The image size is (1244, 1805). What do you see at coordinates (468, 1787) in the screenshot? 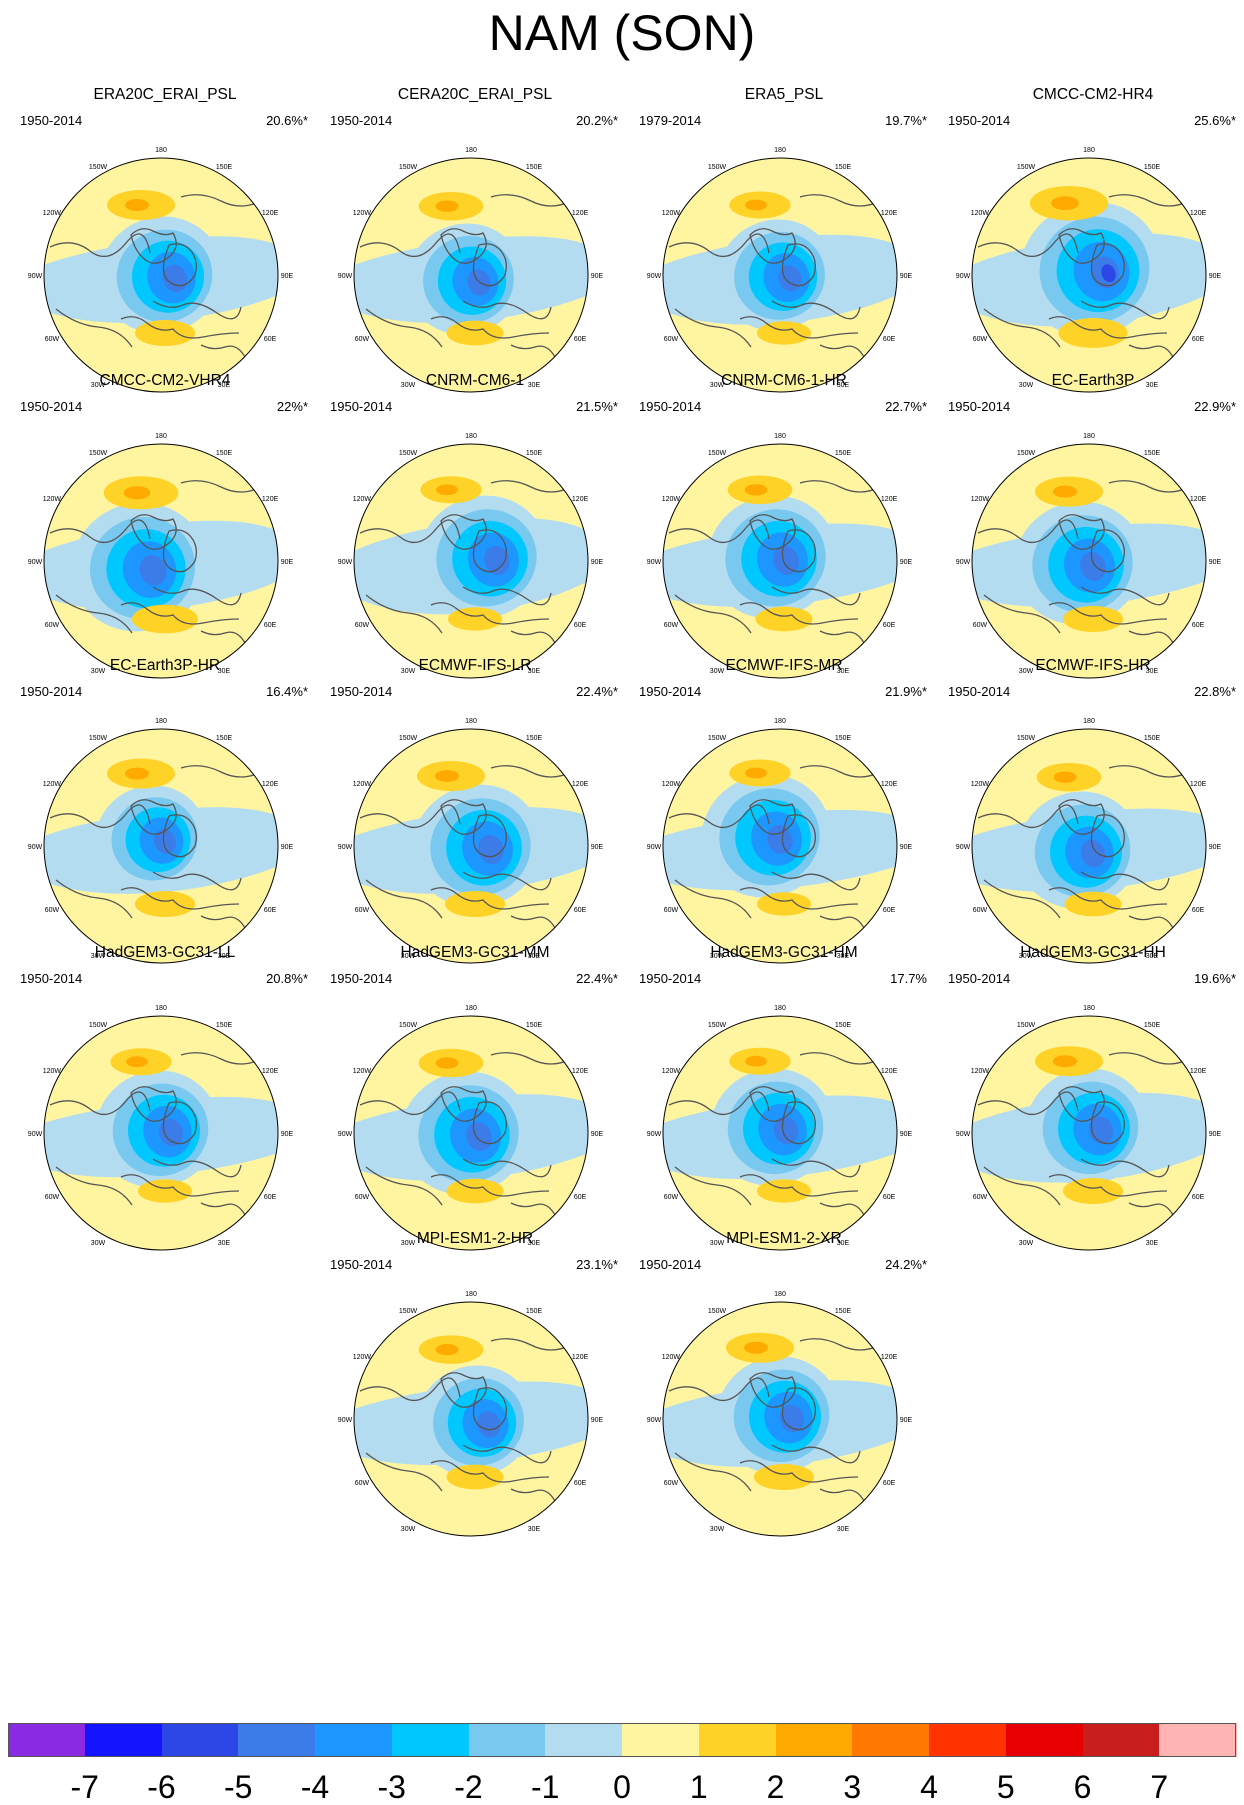
I see `colorbar-tick-label: -2` at bounding box center [468, 1787].